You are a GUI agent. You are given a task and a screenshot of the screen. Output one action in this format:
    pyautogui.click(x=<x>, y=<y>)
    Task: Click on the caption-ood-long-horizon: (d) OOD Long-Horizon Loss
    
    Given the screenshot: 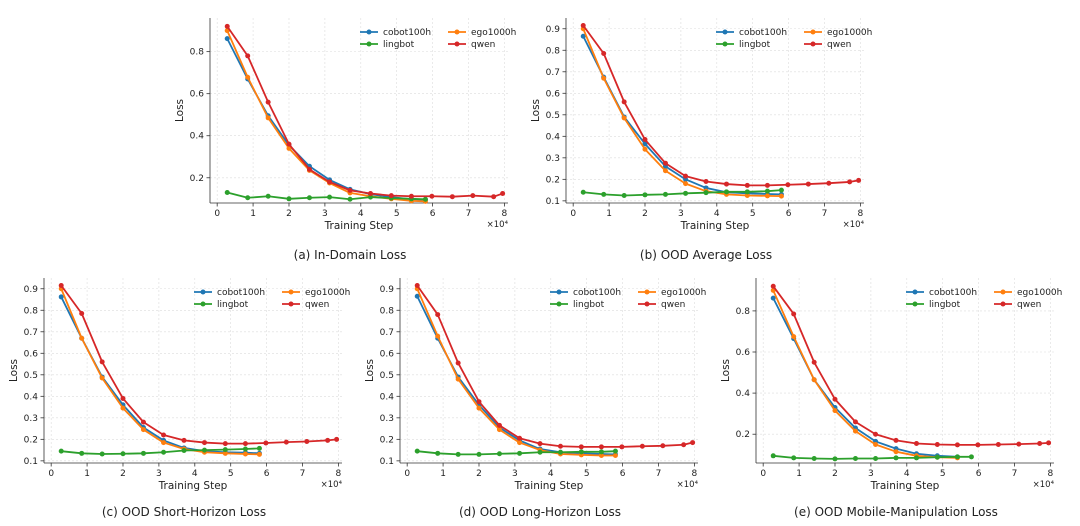 What is the action you would take?
    pyautogui.click(x=540, y=512)
    